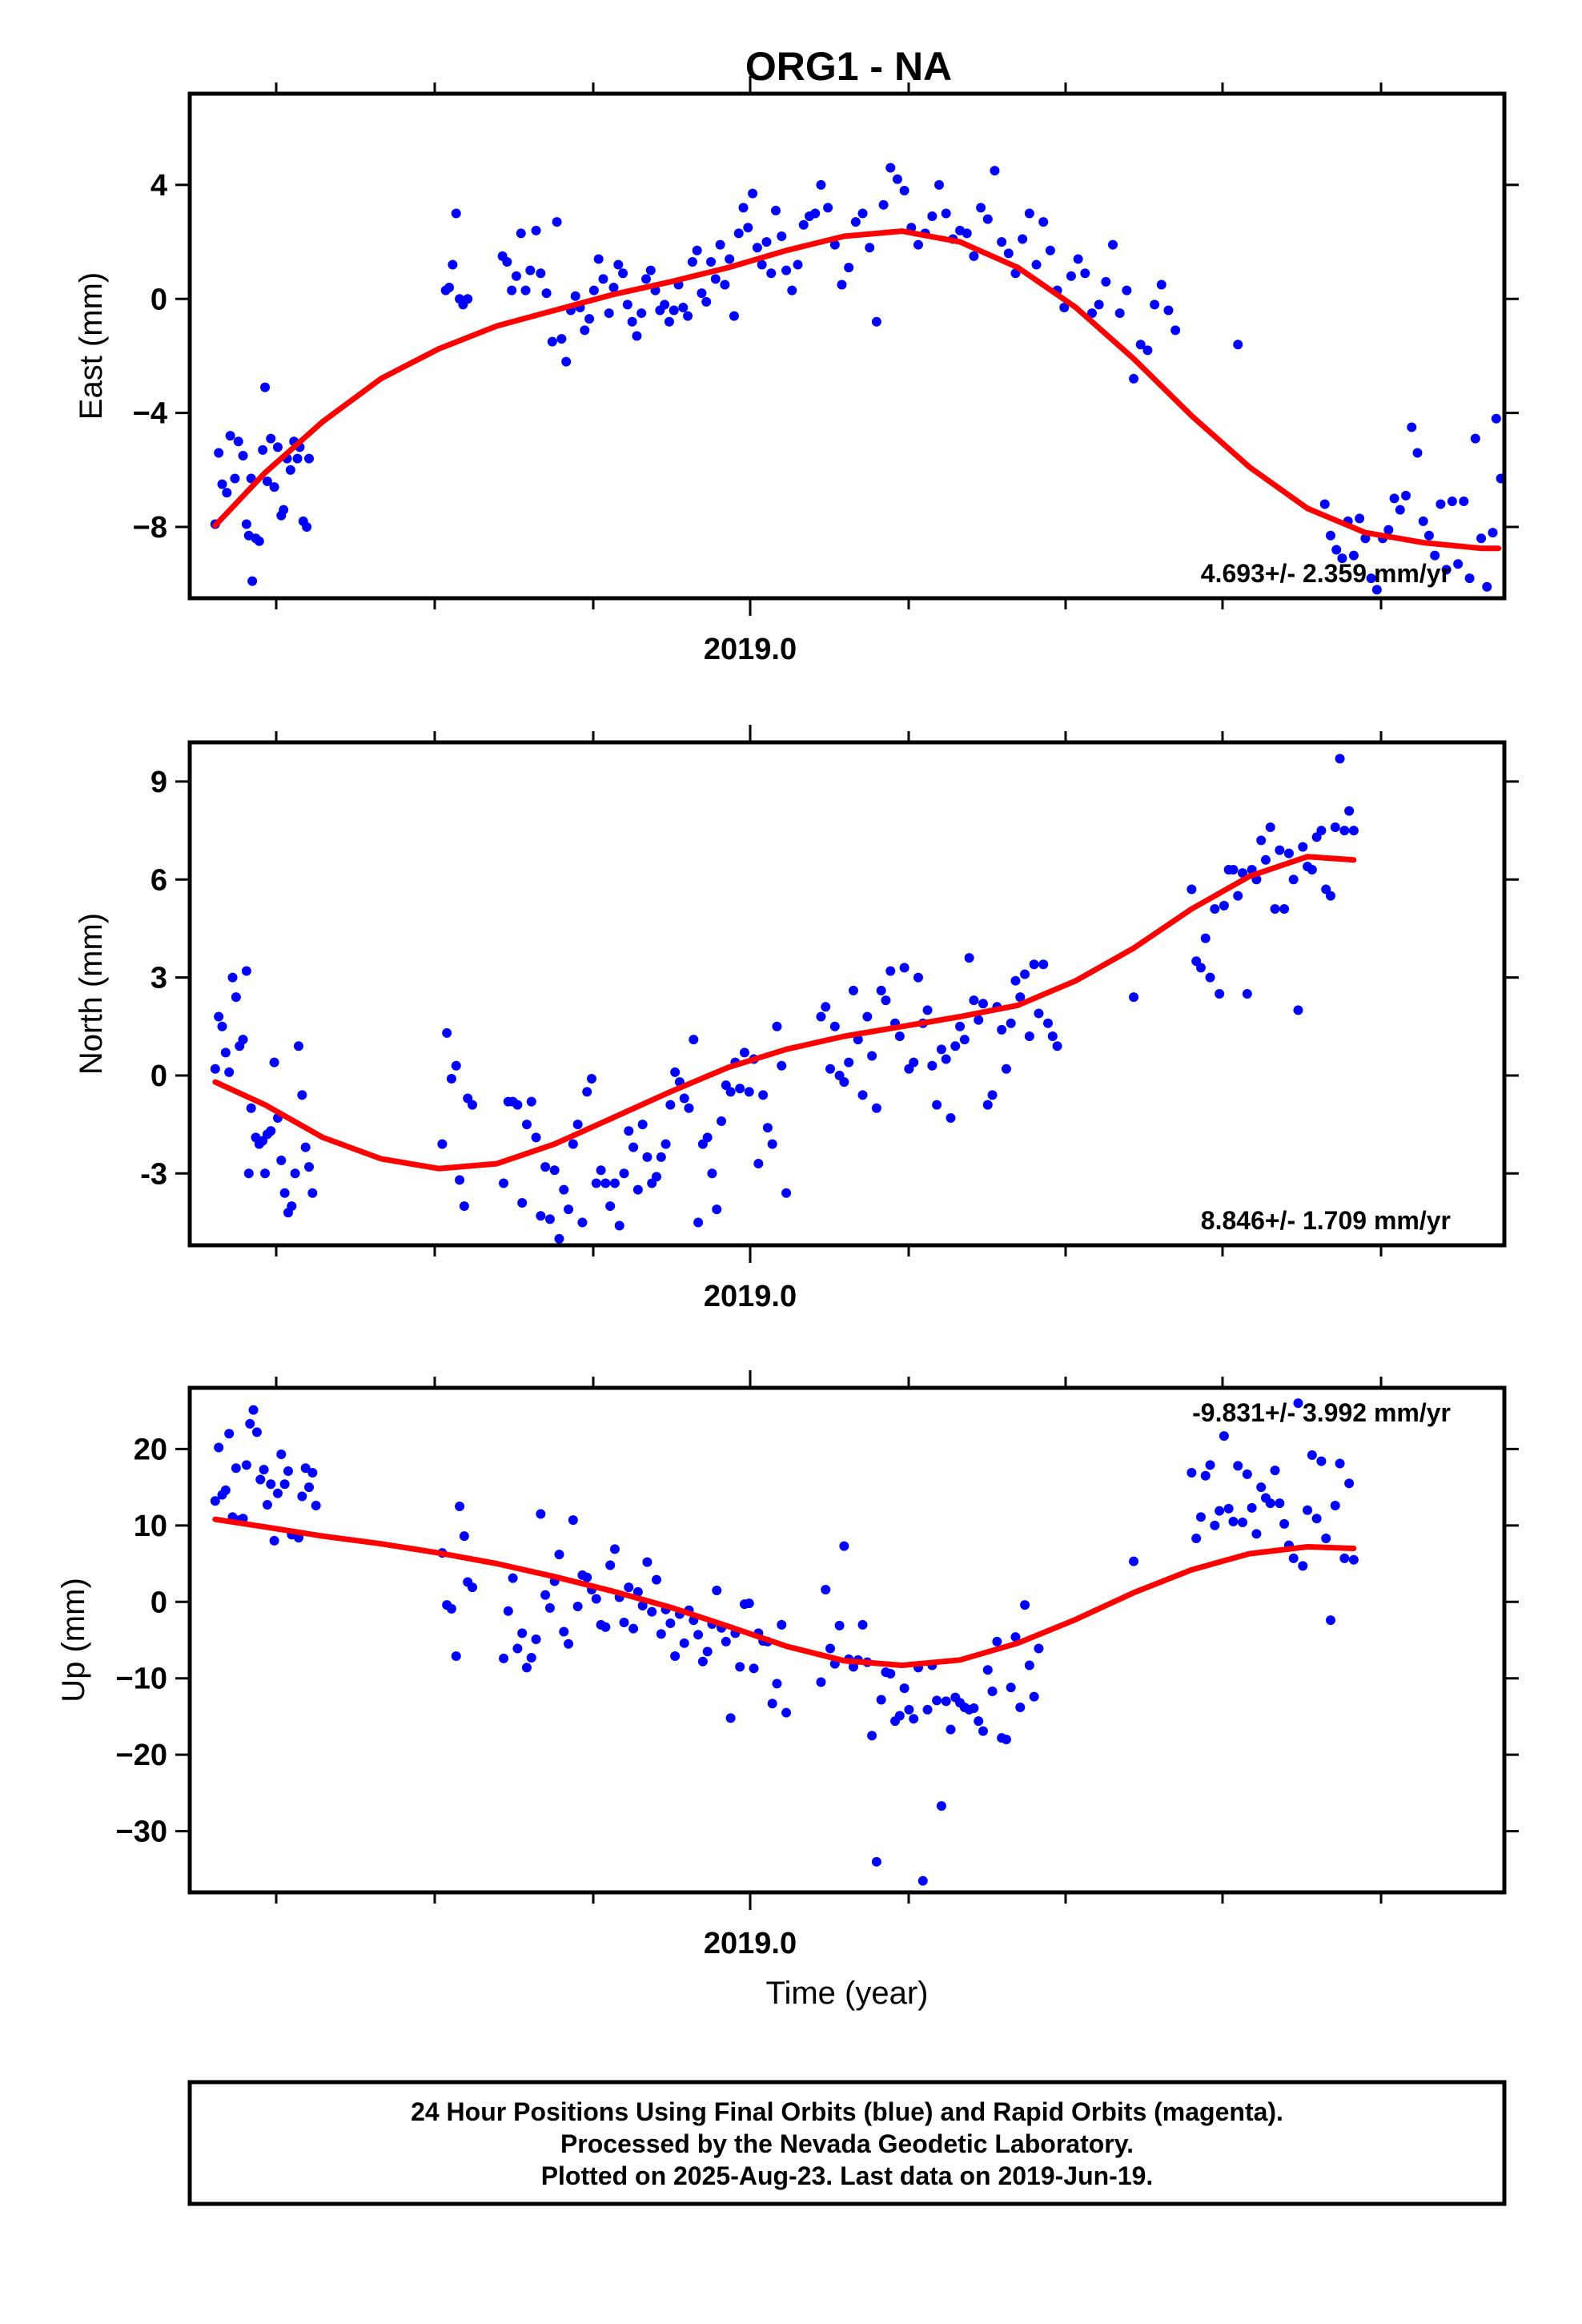 This screenshot has height=2324, width=1582. I want to click on rate-label: -9.831+/- 3.992 mm/yr, so click(1322, 1412).